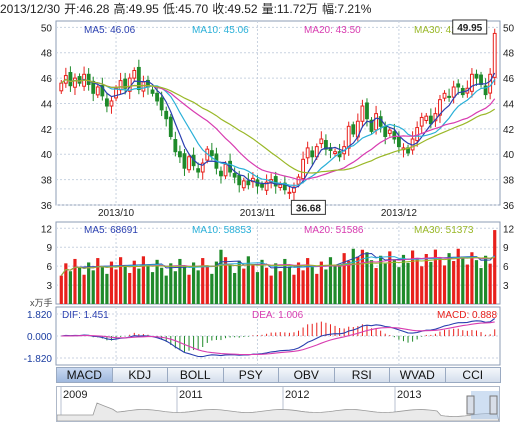  I want to click on month-tick-label: 2013/12, so click(399, 213).